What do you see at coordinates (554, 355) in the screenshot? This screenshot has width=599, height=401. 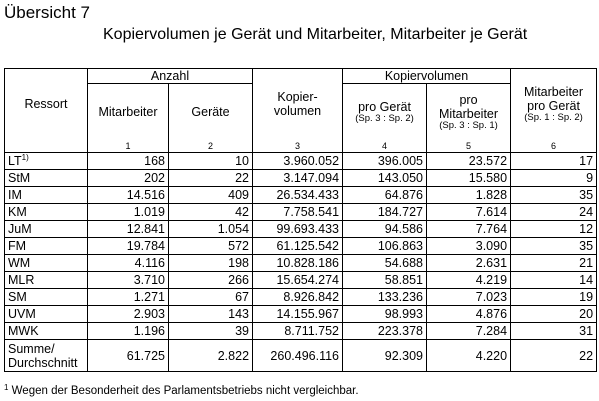 I see `summary-mitarbeiter-pro-geraet: 22` at bounding box center [554, 355].